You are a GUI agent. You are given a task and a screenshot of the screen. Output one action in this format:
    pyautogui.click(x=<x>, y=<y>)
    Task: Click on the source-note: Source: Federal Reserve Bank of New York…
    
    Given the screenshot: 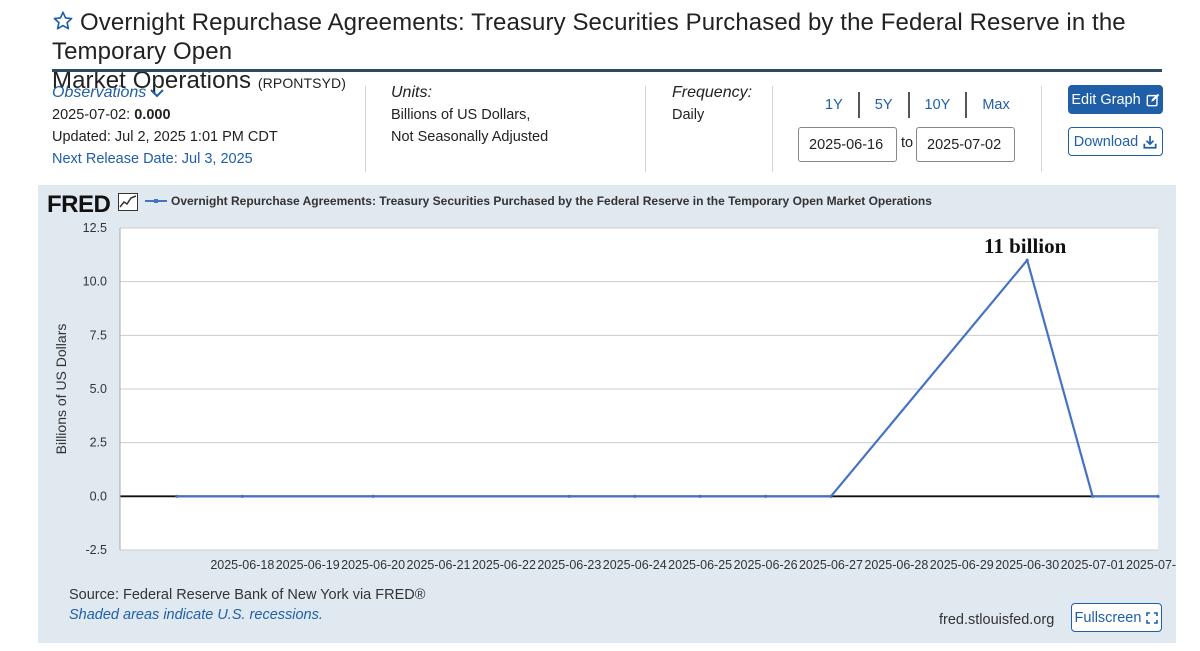 What is the action you would take?
    pyautogui.click(x=247, y=595)
    